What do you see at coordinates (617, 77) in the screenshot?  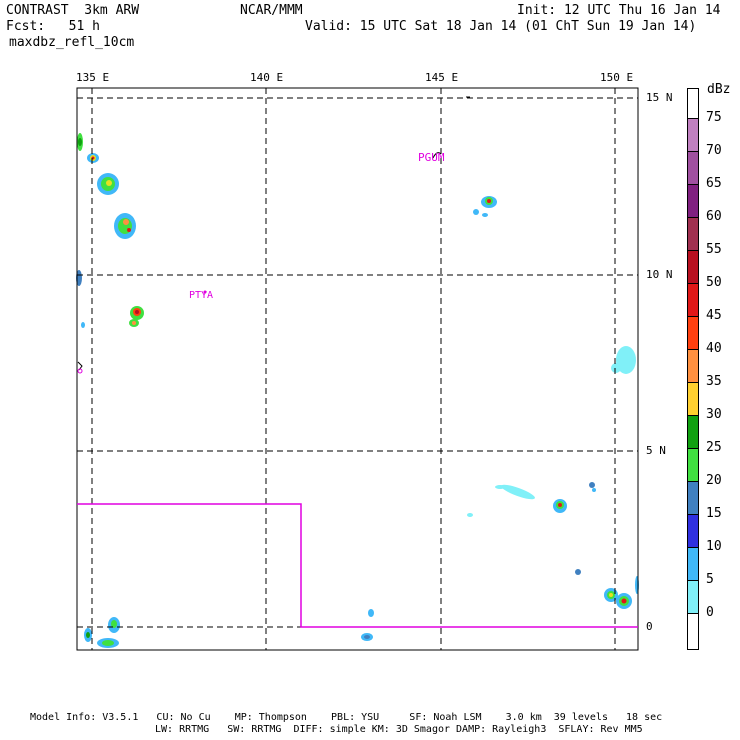 I see `lon-label-150: 150 E` at bounding box center [617, 77].